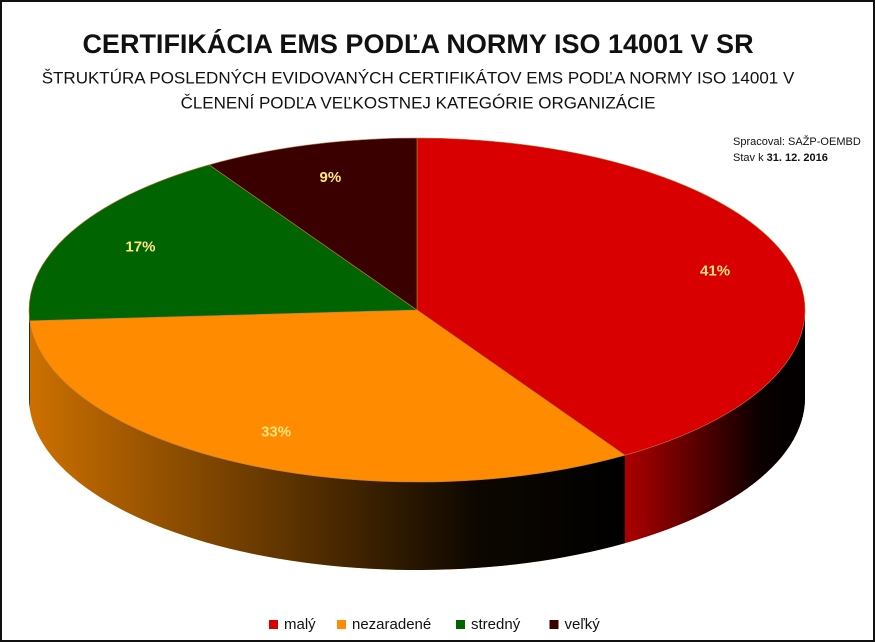 The width and height of the screenshot is (875, 642). Describe the element at coordinates (276, 432) in the screenshot. I see `data-label: 33%` at that location.